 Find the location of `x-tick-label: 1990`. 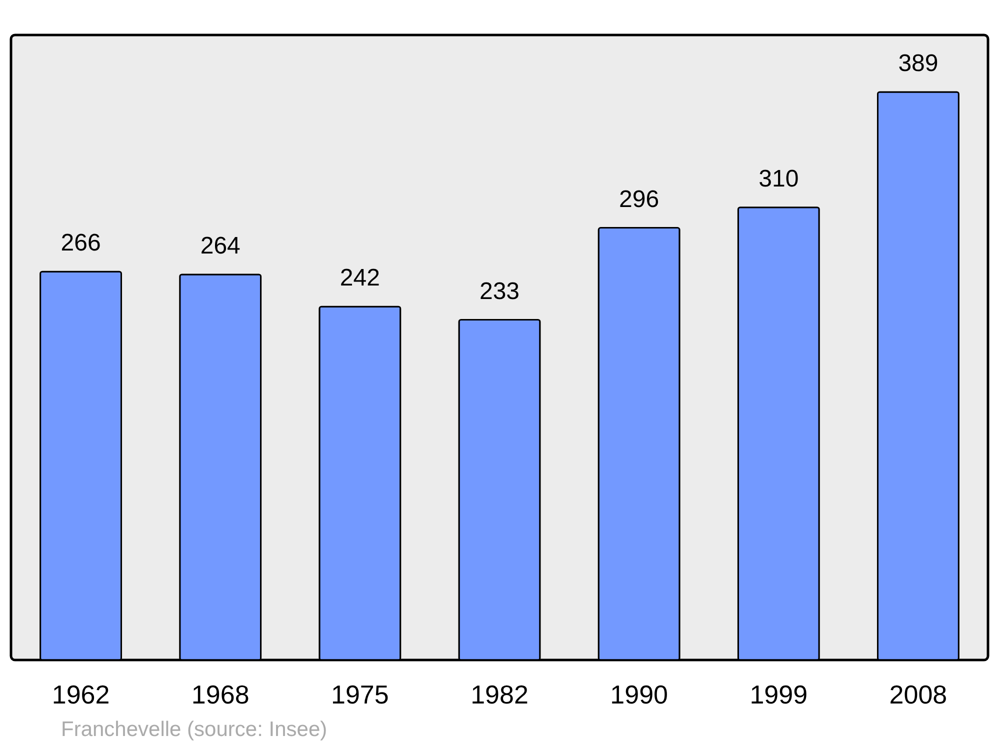

x-tick-label: 1990 is located at coordinates (639, 695).